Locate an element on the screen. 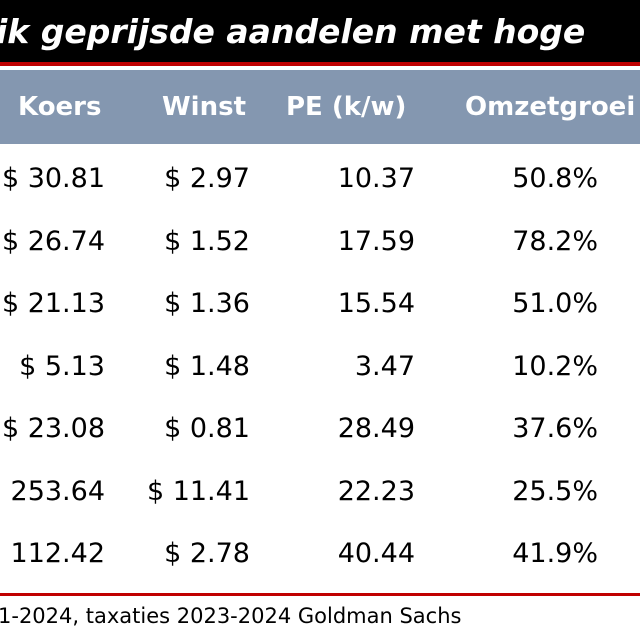 The image size is (640, 640). table-cell: 37.6% is located at coordinates (555, 428).